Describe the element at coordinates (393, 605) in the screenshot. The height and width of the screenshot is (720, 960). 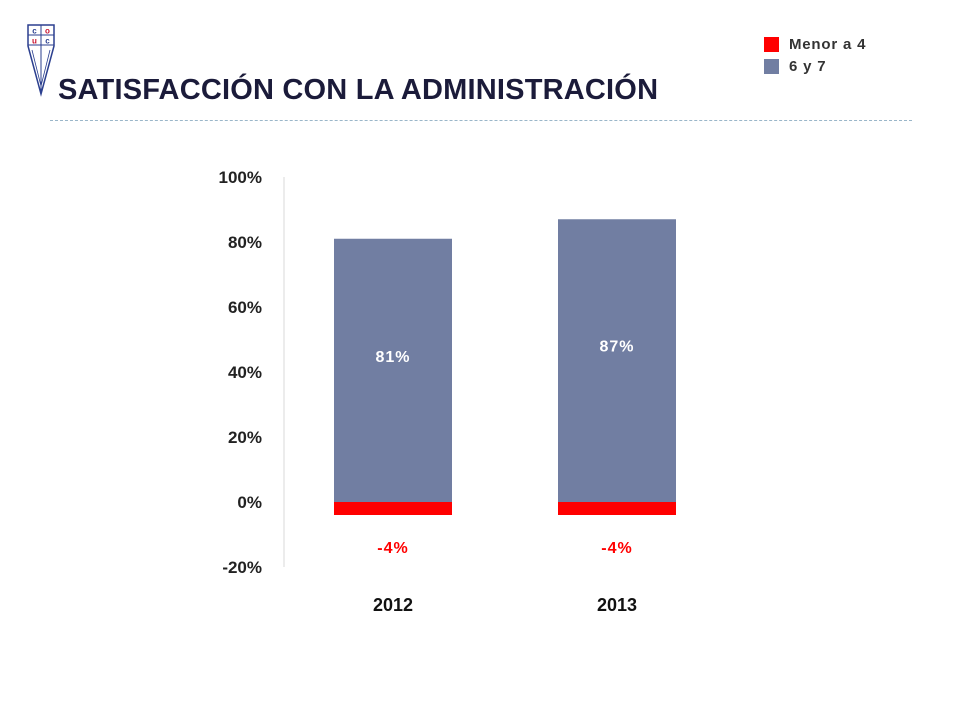
I see `x-category-label: 2012` at that location.